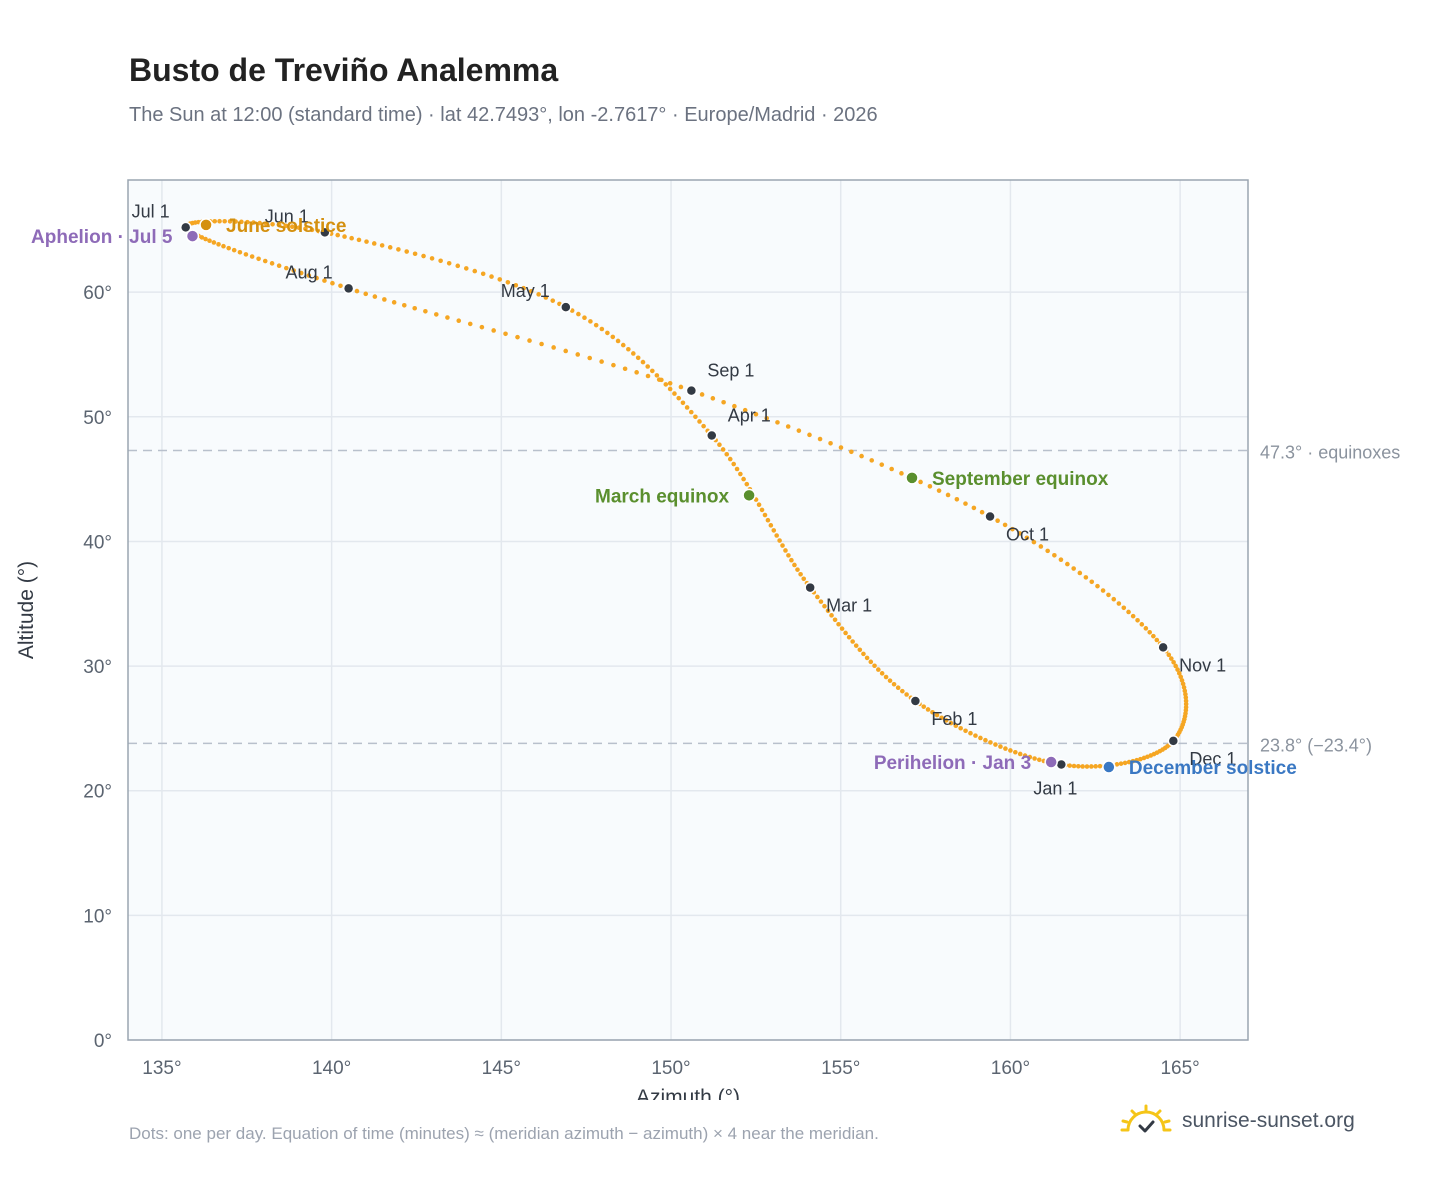 The width and height of the screenshot is (1448, 1188). I want to click on brand-name: sunrise-sunset.org, so click(1268, 1120).